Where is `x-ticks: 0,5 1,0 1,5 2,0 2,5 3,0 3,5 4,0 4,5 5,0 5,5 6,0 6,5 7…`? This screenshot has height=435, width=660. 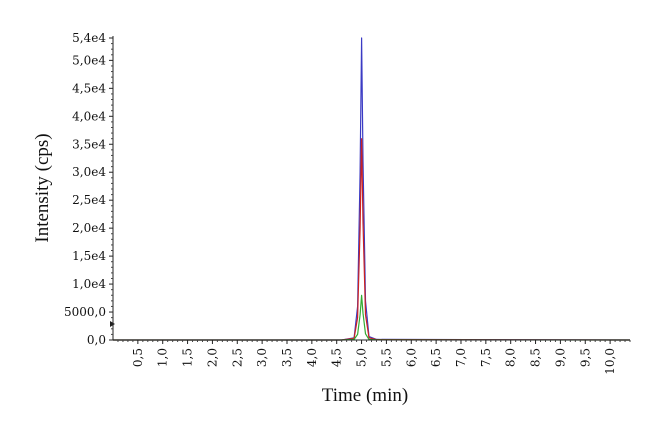 x-ticks: 0,5 1,0 1,5 2,0 2,5 3,0 3,5 4,0 4,5 5,0 5,5 6,0 6,5 7… is located at coordinates (374, 357).